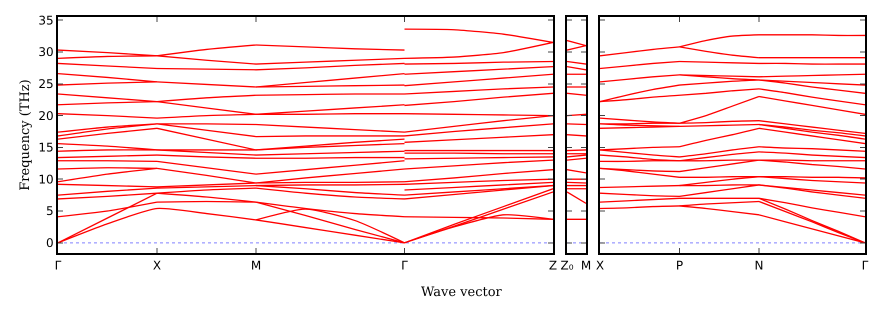 Image resolution: width=884 pixels, height=310 pixels. I want to click on y-tick-label: 35, so click(46, 20).